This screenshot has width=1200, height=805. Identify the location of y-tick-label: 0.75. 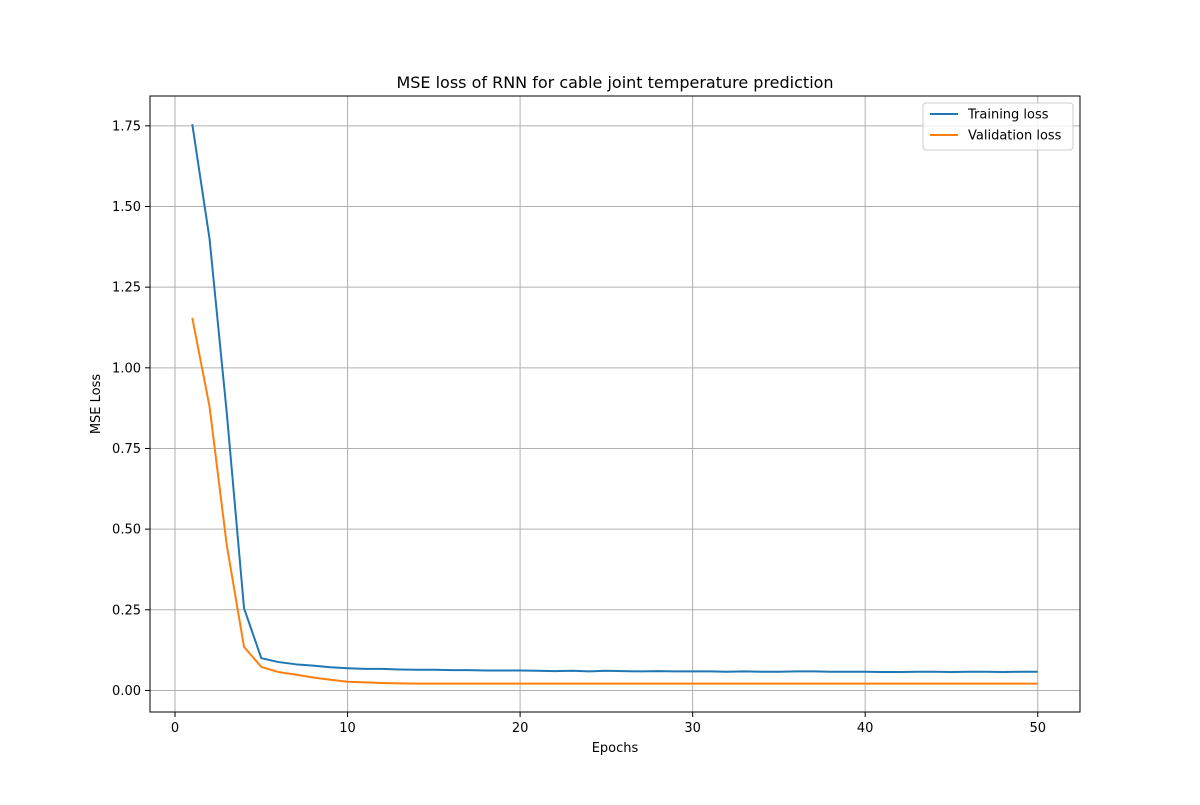
(126, 449).